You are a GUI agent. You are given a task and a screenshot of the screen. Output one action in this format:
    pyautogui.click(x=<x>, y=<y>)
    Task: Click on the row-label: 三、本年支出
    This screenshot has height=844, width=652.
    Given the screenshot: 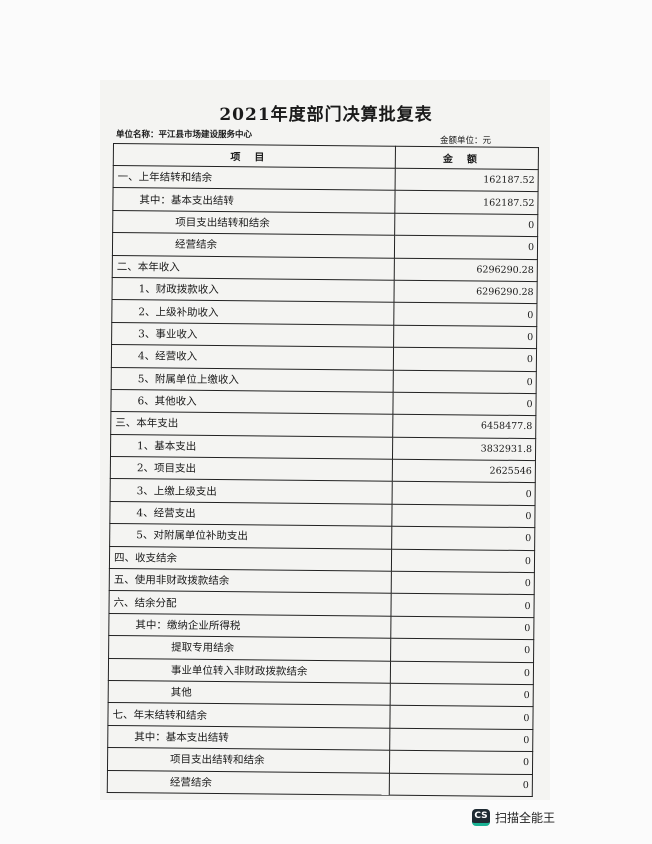 What is the action you would take?
    pyautogui.click(x=251, y=424)
    